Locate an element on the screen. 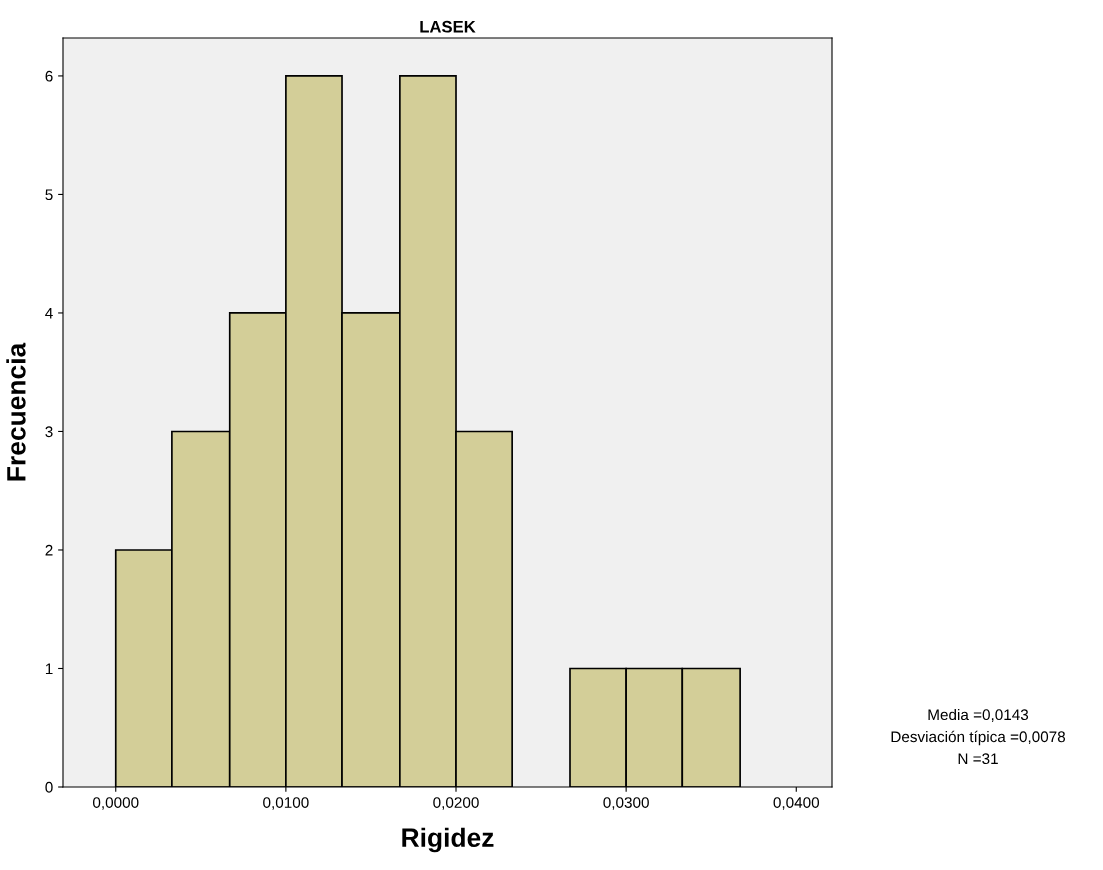 The height and width of the screenshot is (870, 1103). y-tick-label: 5 is located at coordinates (49, 195).